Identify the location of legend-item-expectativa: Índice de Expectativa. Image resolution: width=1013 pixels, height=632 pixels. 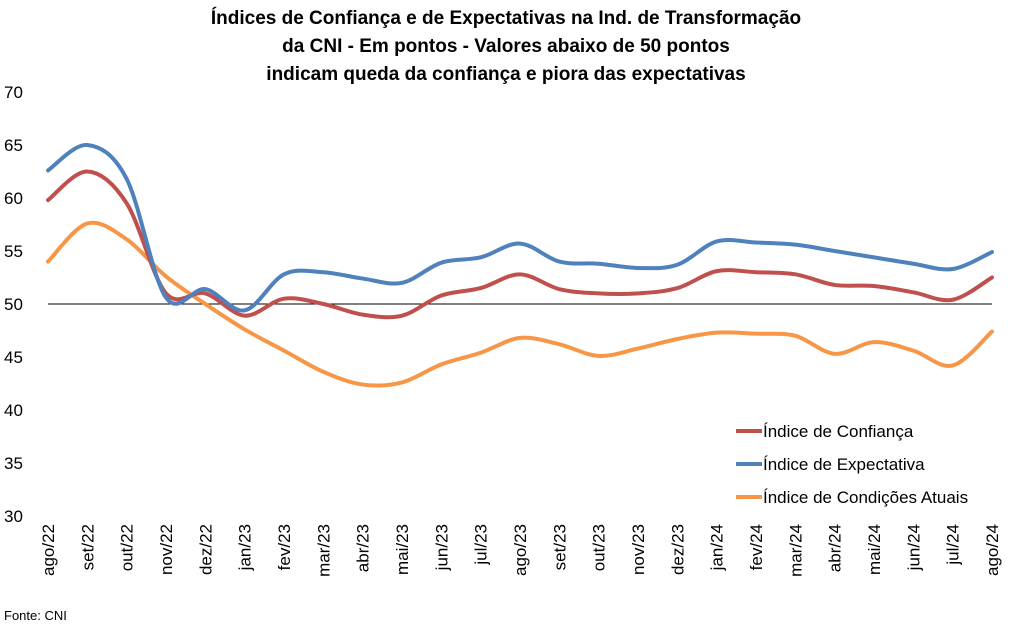
(830, 464).